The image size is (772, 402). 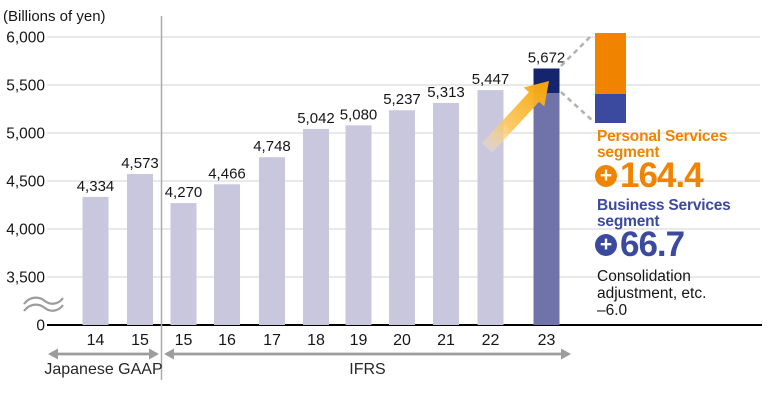 I want to click on bar-value-label: 5,237, so click(x=402, y=99).